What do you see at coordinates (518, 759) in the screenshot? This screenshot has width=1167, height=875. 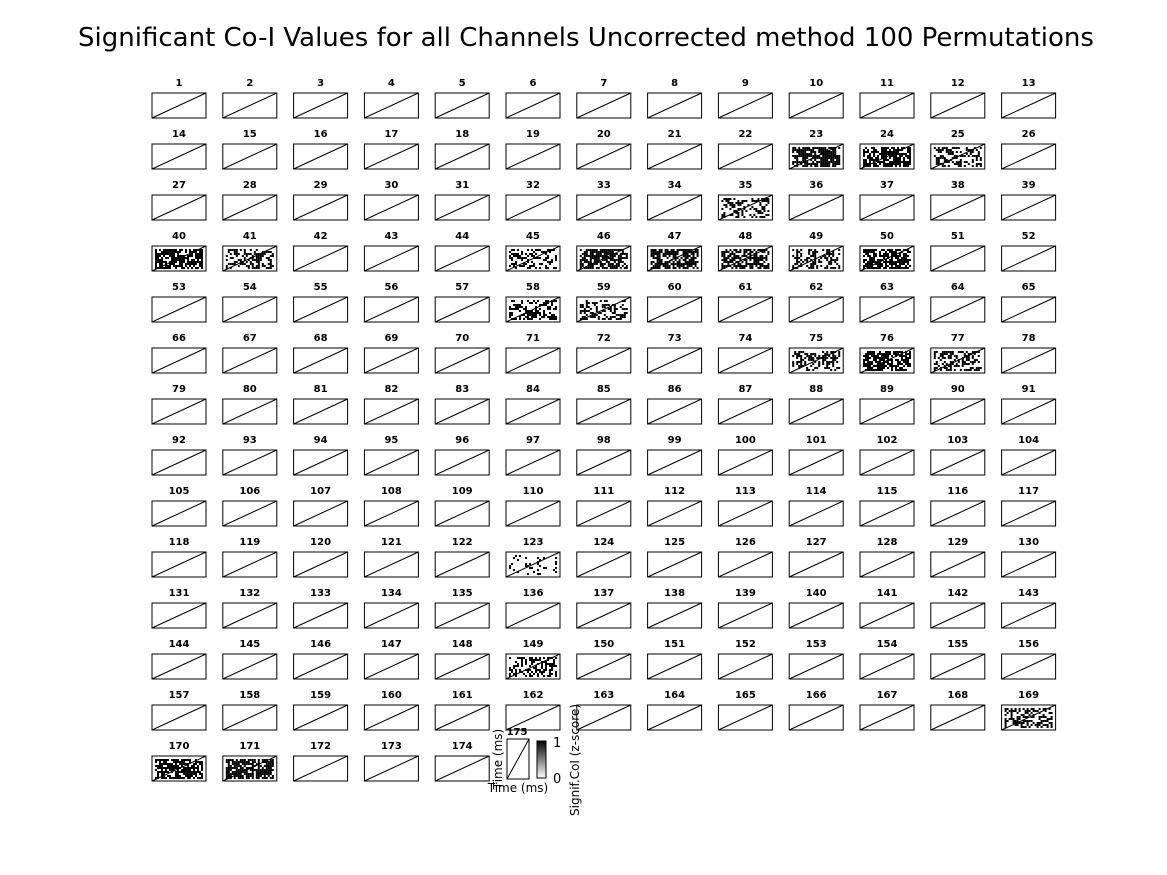 I see `reference-panel-diagonal` at bounding box center [518, 759].